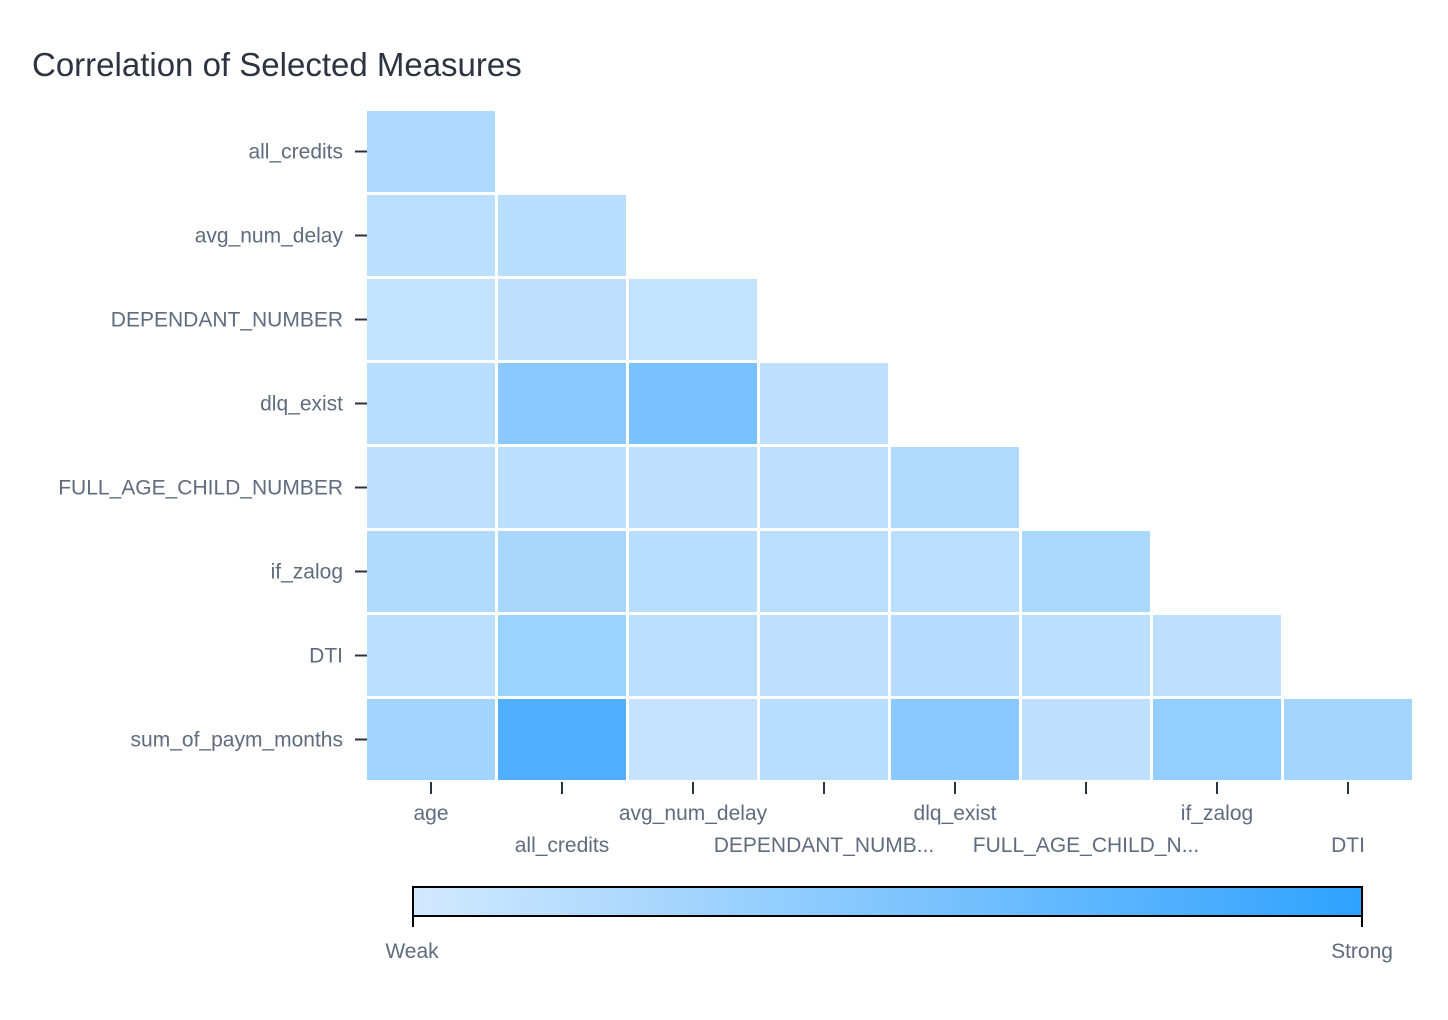  Describe the element at coordinates (200, 488) in the screenshot. I see `y-axis-label: FULL_AGE_CHILD_NUMBER` at that location.